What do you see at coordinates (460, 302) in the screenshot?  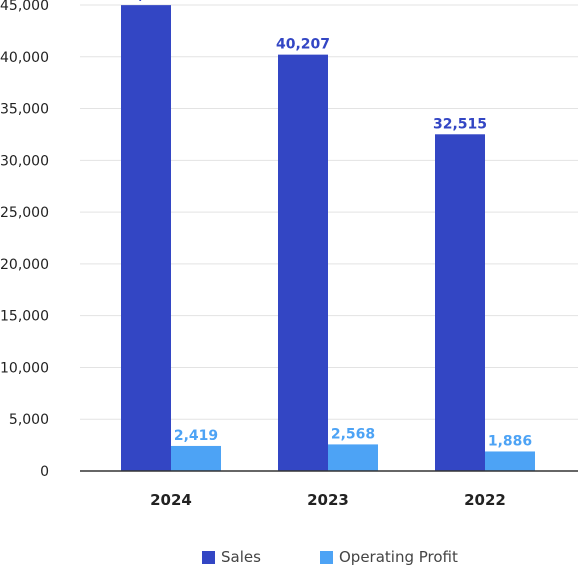 I see `bar-sales-2022` at bounding box center [460, 302].